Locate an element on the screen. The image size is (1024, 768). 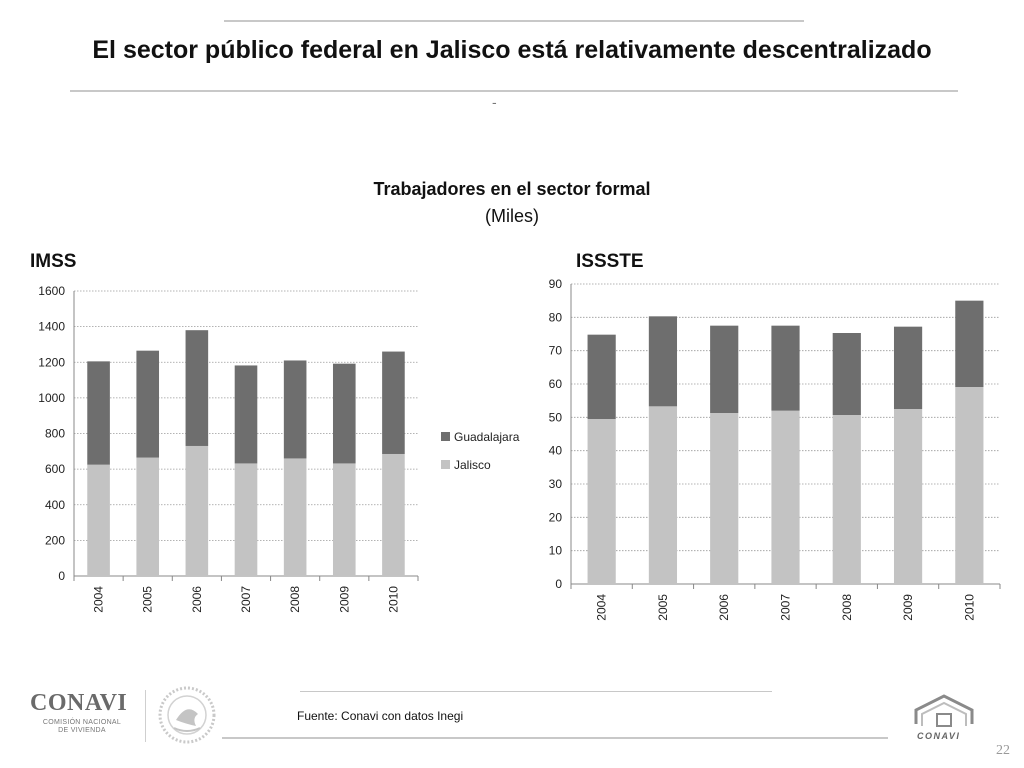
legend-swatch-jalisco is located at coordinates (445, 464).